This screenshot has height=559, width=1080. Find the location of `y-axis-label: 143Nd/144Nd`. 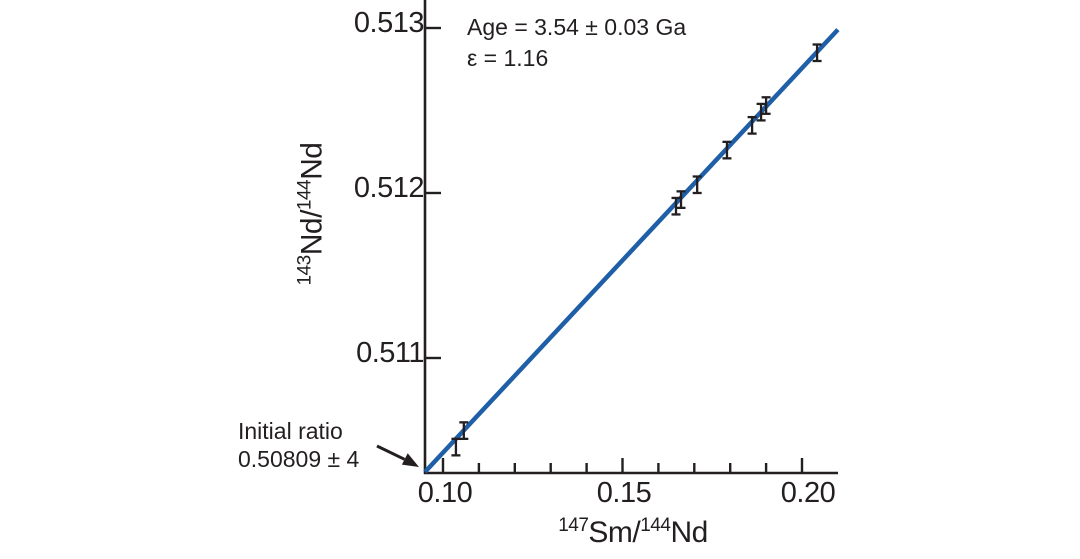

y-axis-label: 143Nd/144Nd is located at coordinates (311, 214).